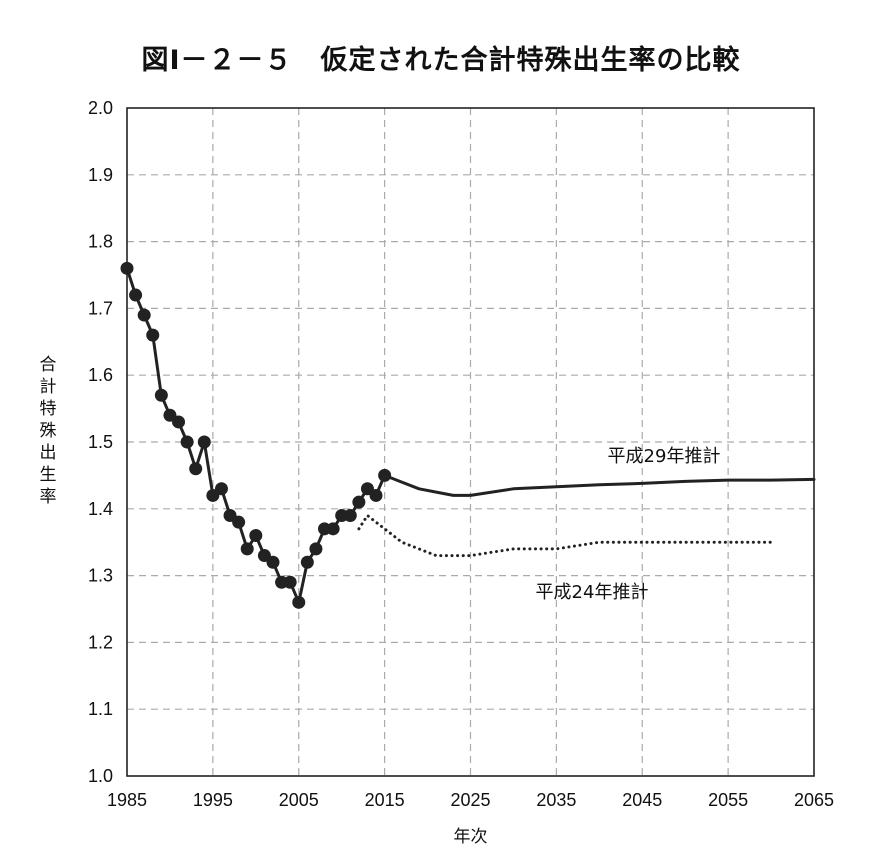 The height and width of the screenshot is (864, 882). Describe the element at coordinates (814, 800) in the screenshot. I see `x-tick-label: 2065` at that location.